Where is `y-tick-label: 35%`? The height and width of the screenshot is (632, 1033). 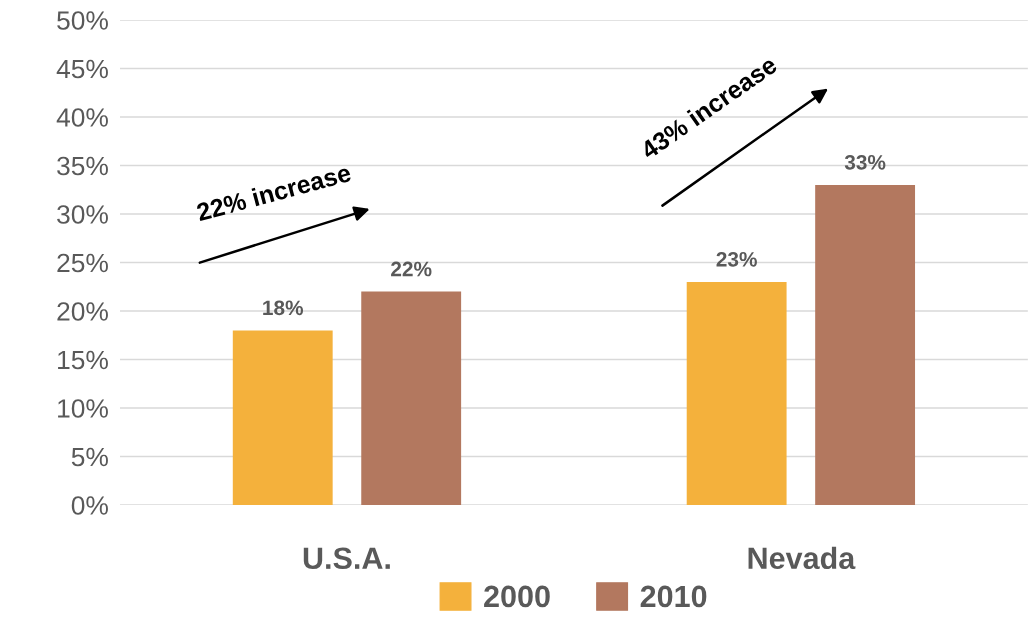
y-tick-label: 35% is located at coordinates (82, 166).